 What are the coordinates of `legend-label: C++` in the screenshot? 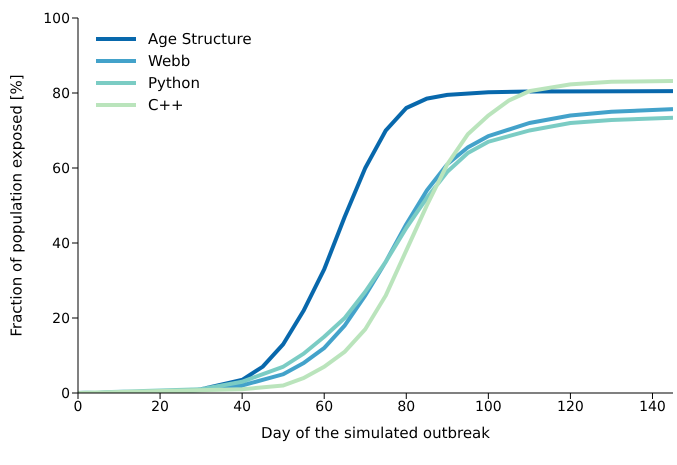 It's located at (166, 105).